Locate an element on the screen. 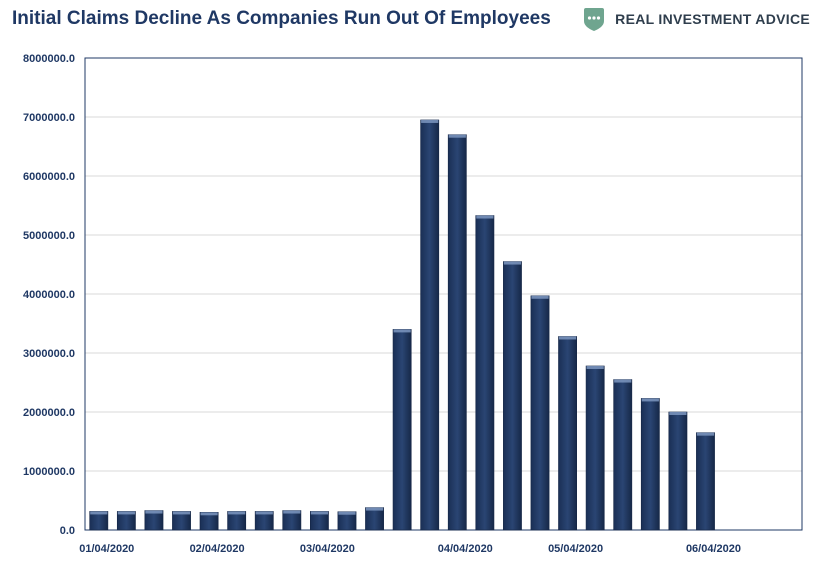 This screenshot has width=828, height=573. y-tick-label: 8000000.0 is located at coordinates (49, 59).